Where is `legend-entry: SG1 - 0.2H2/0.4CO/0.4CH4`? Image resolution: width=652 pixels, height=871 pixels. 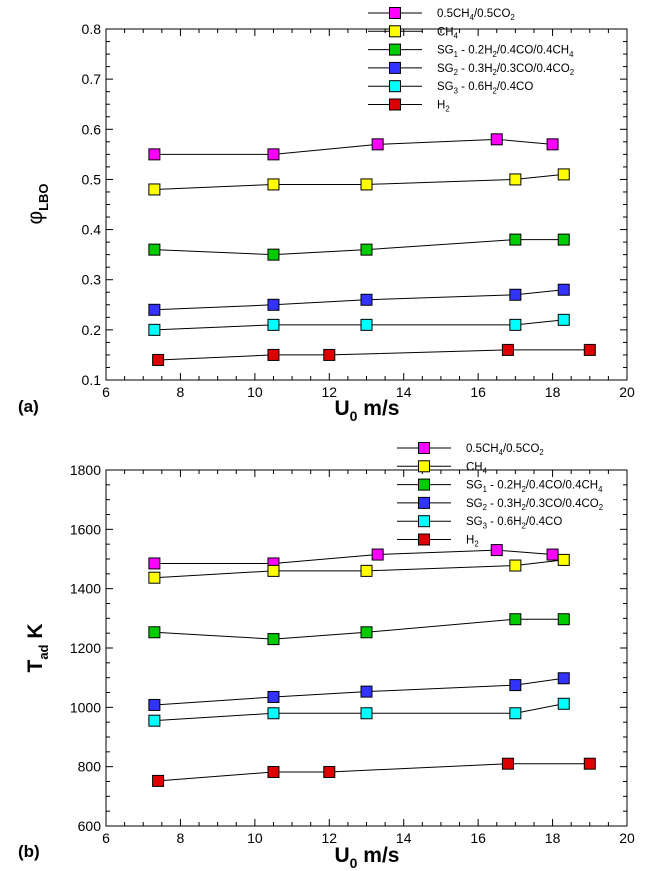
legend-entry: SG1 - 0.2H2/0.4CO/0.4CH4 is located at coordinates (471, 51).